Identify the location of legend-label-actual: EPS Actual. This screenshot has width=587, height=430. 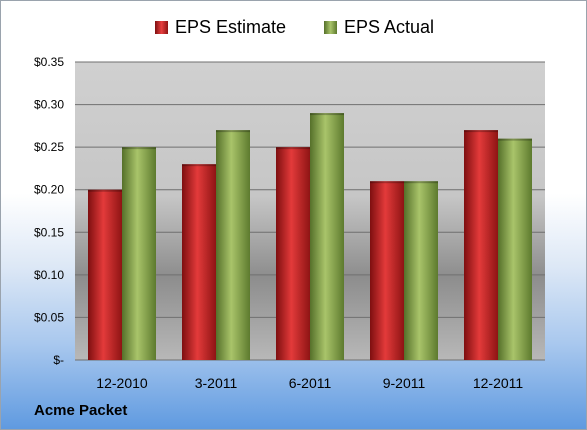
(389, 27).